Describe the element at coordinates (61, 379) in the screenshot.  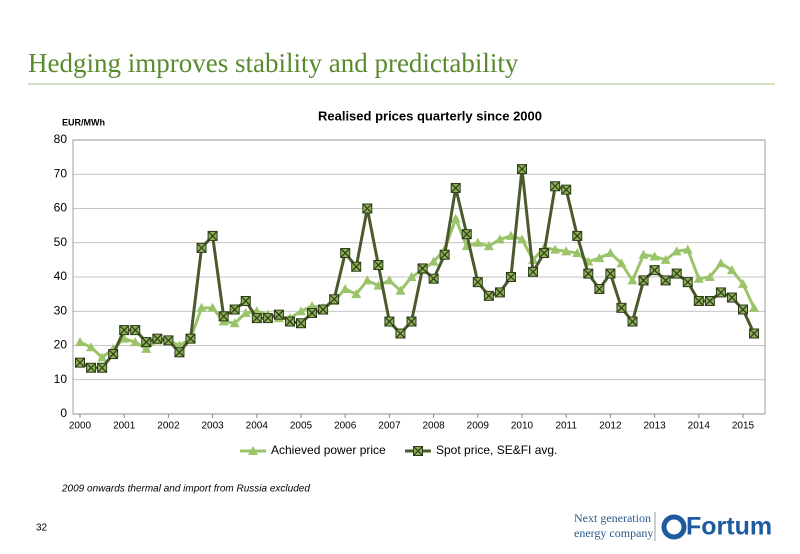
I see `y-tick-label: 10` at that location.